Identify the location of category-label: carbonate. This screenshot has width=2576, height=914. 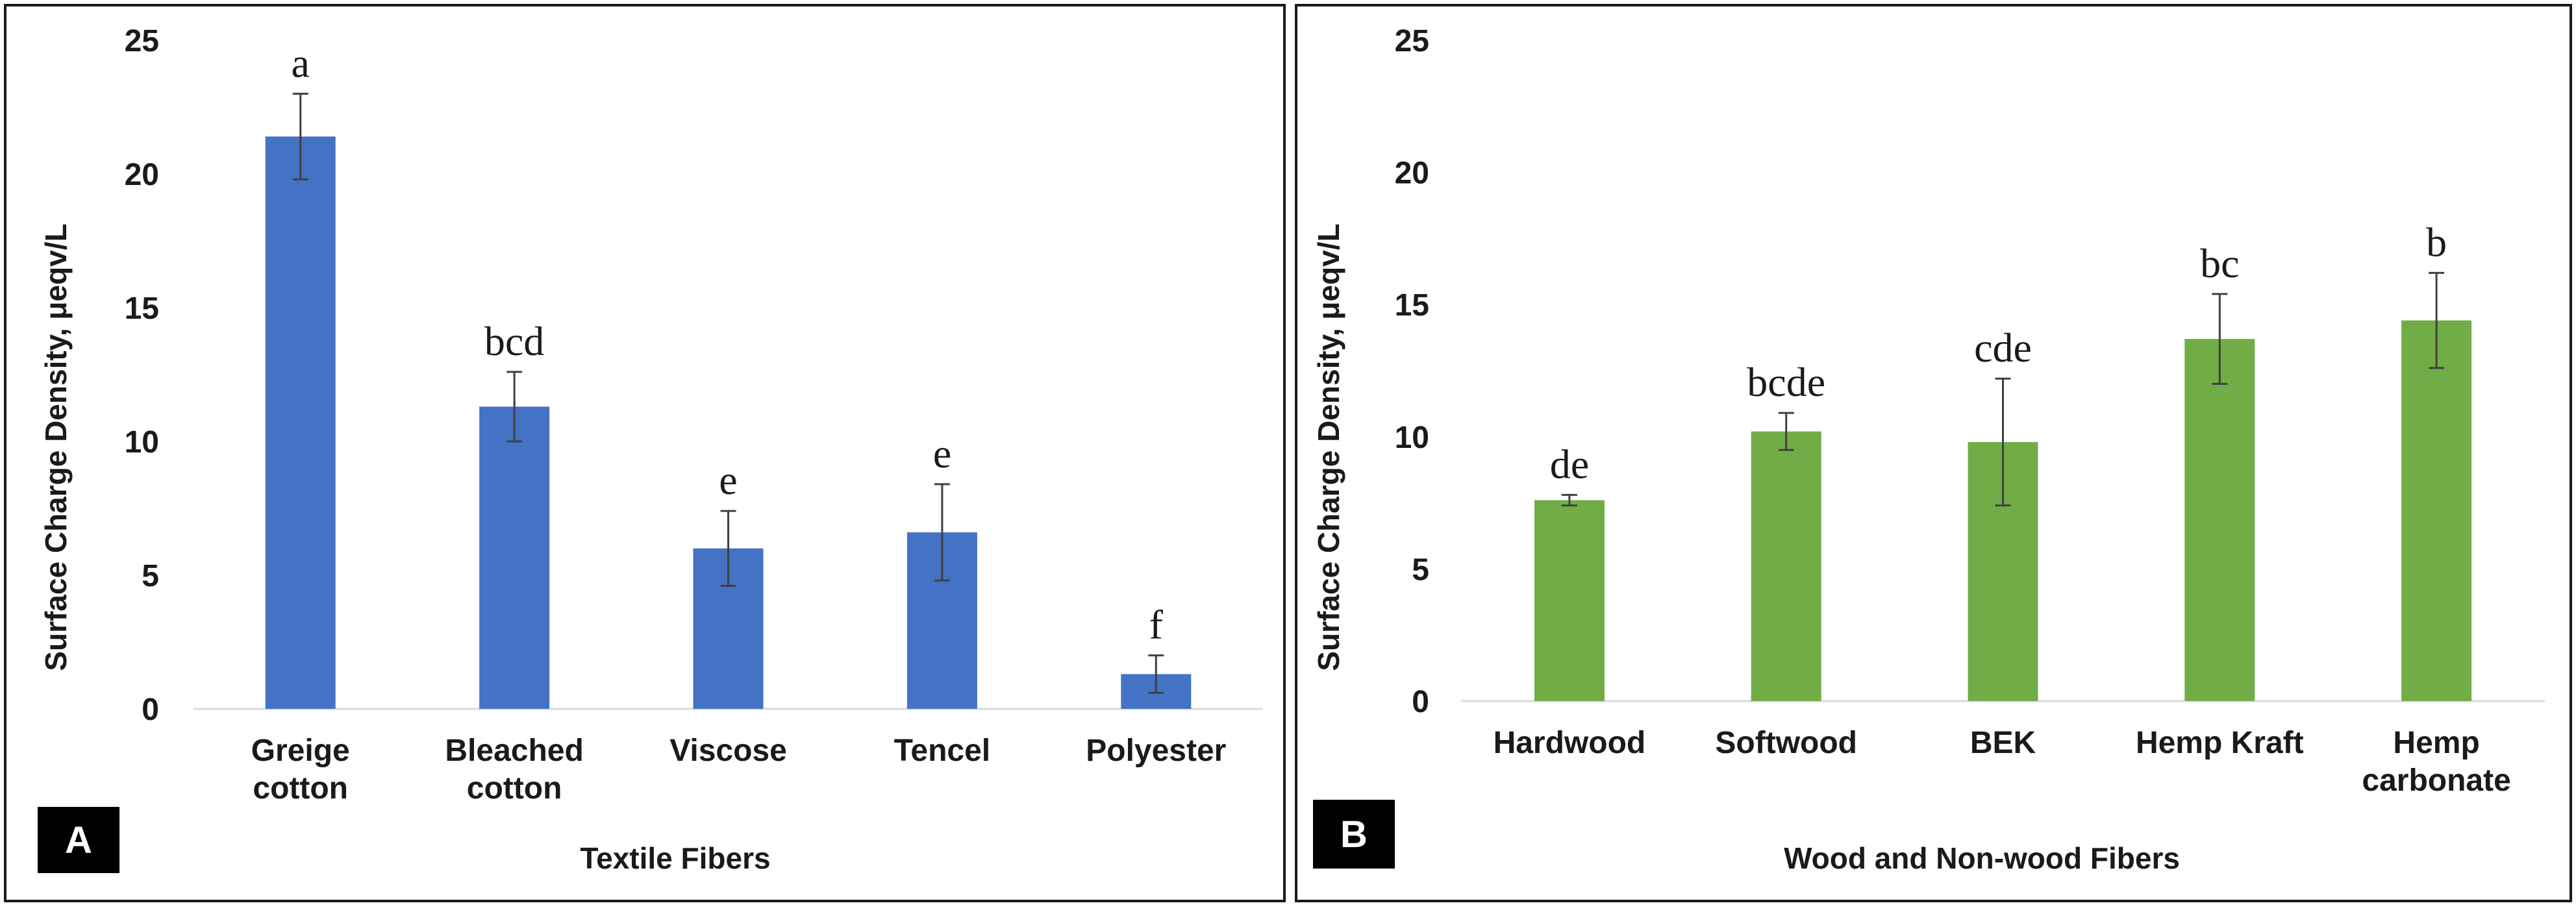
(2436, 781).